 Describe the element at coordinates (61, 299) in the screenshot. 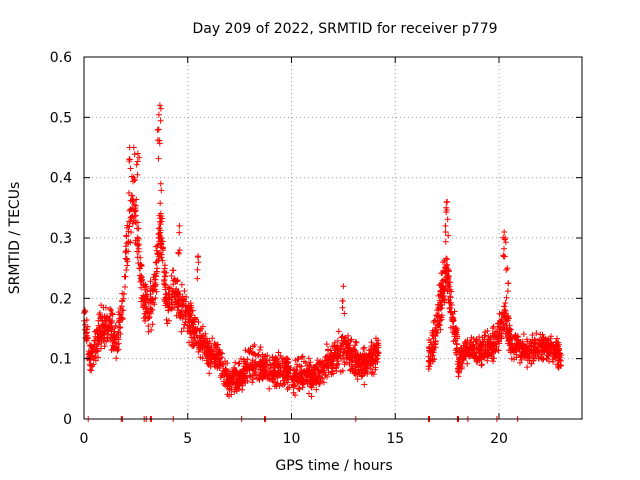

I see `y-tick-label: 0.2` at that location.